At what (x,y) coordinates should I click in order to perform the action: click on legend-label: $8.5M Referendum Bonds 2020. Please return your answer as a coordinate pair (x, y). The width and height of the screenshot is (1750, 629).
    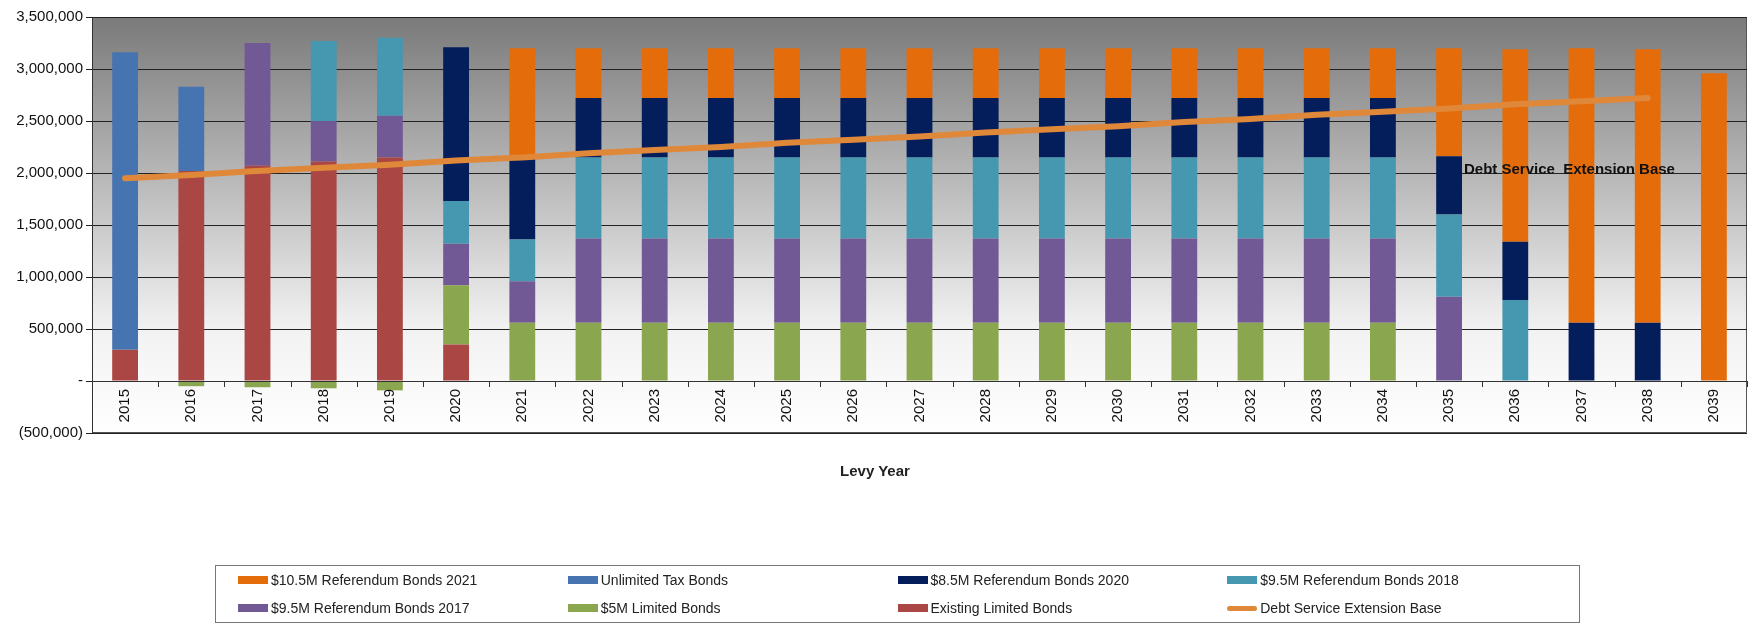
    Looking at the image, I should click on (1029, 580).